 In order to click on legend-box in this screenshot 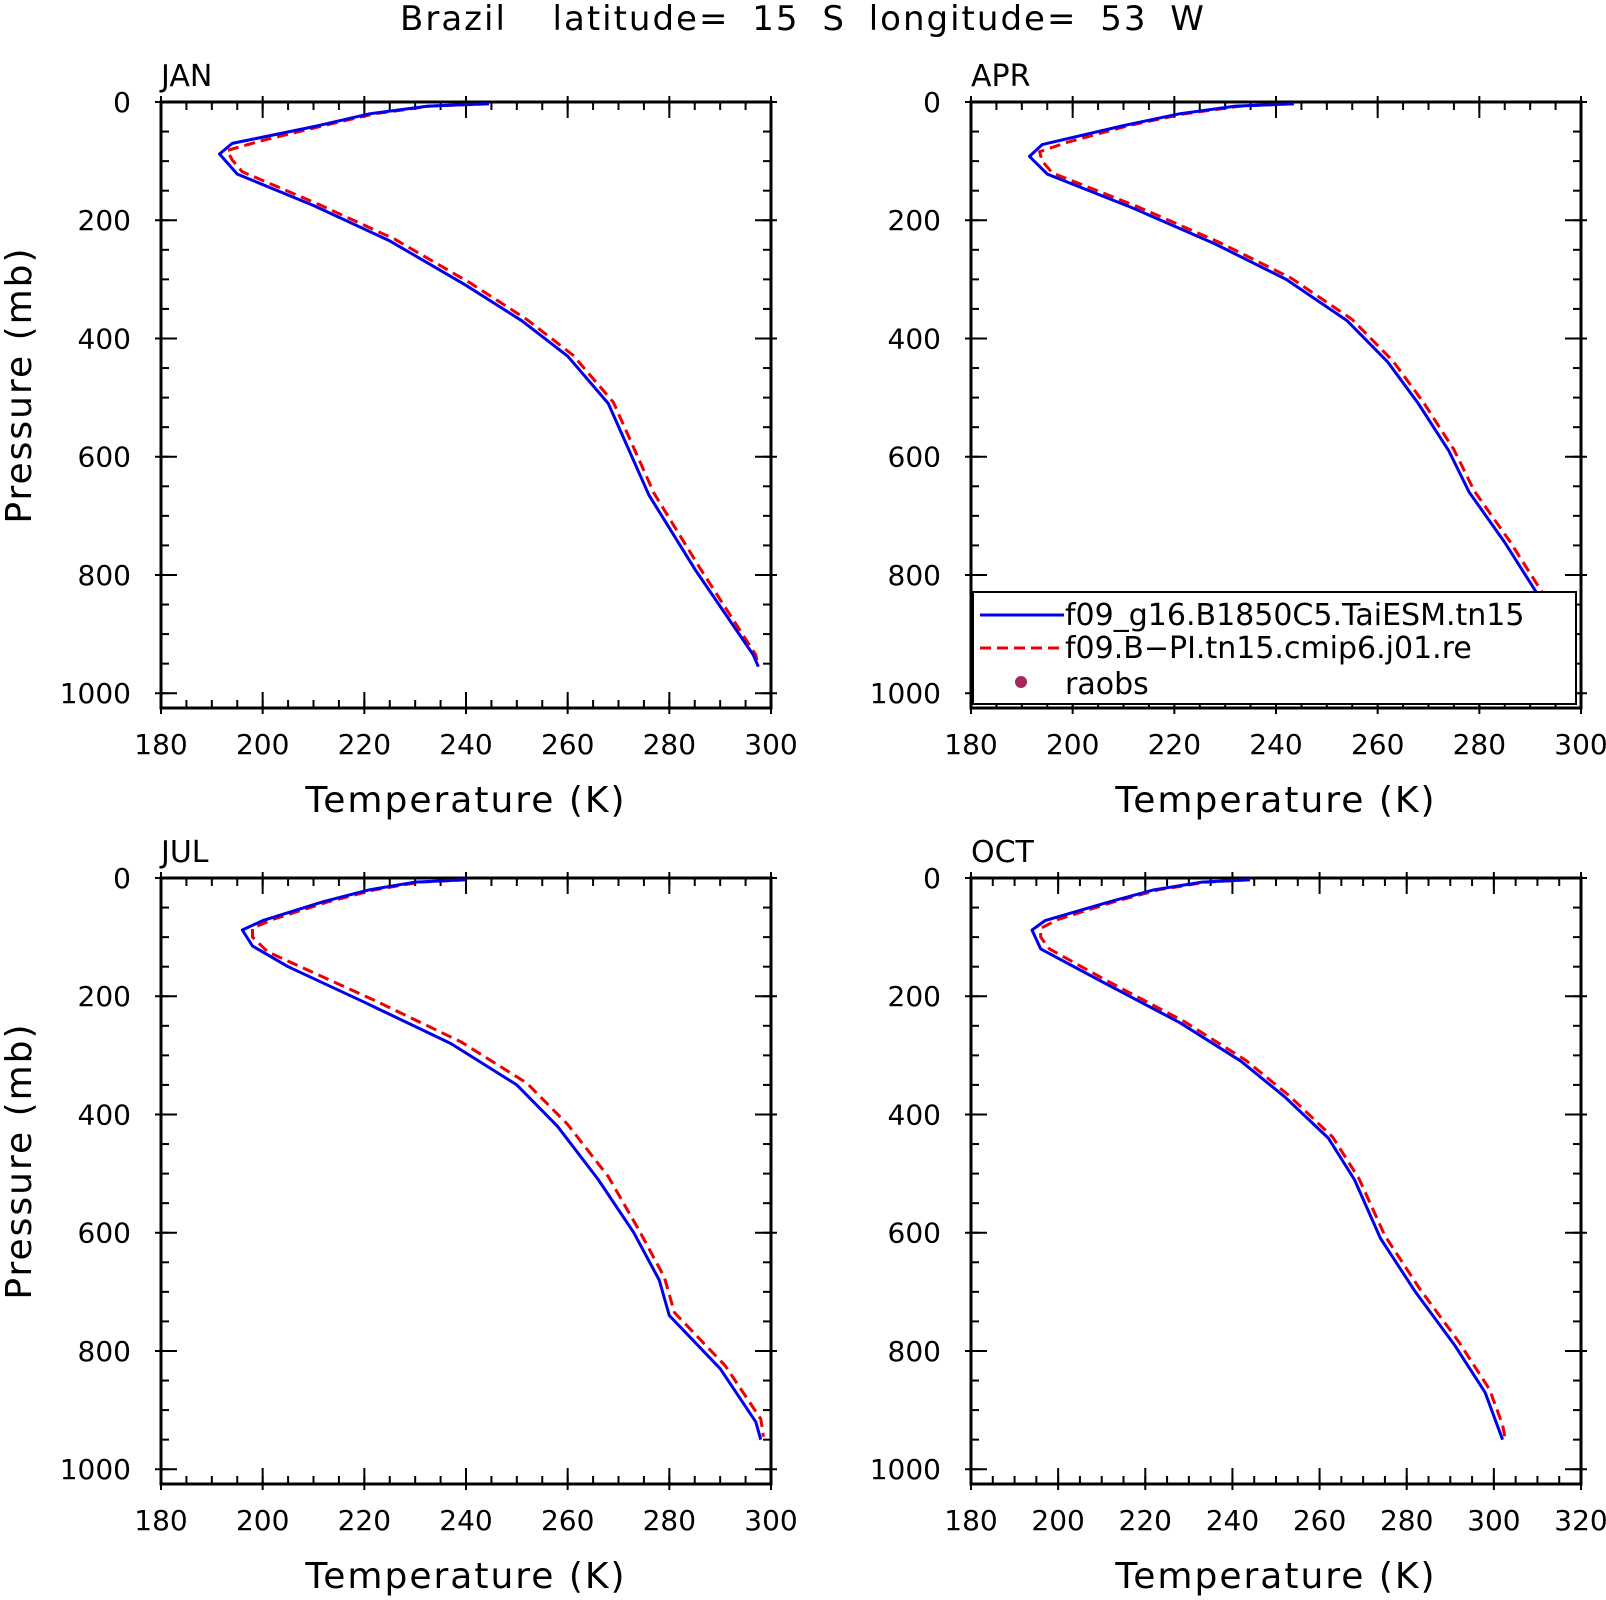, I will do `click(1274, 648)`.